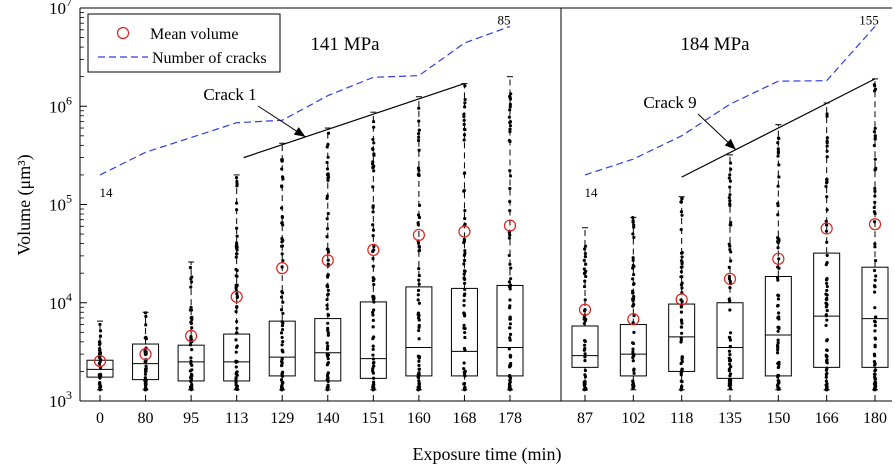 This screenshot has height=467, width=895. What do you see at coordinates (715, 44) in the screenshot?
I see `panel-title: 184 MPa` at bounding box center [715, 44].